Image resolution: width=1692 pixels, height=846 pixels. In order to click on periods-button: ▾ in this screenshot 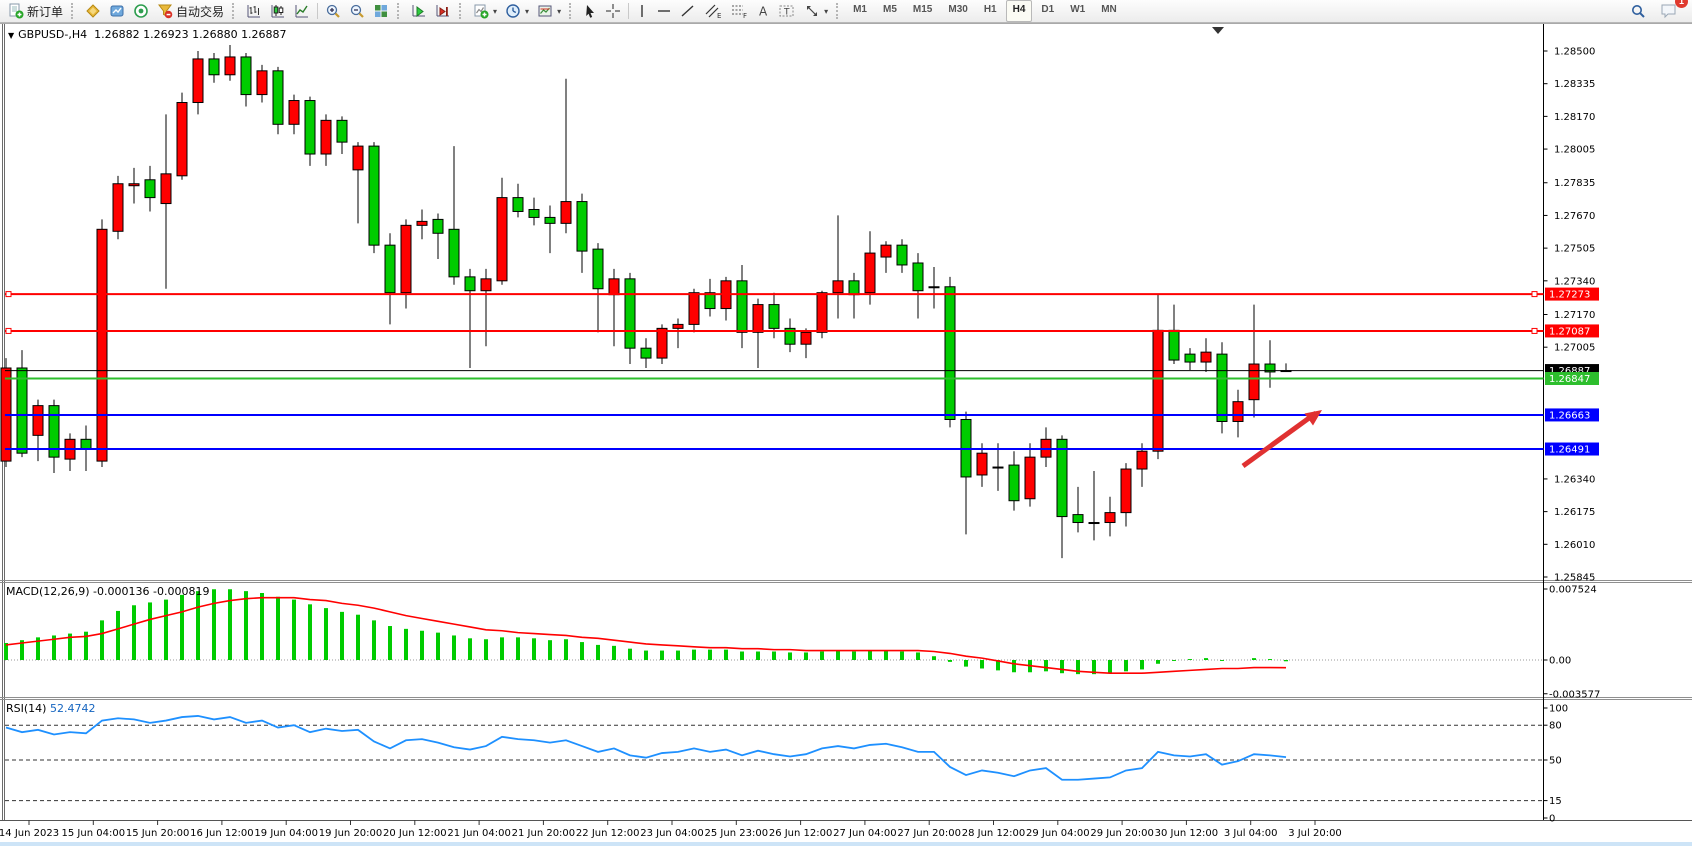, I will do `click(517, 11)`.